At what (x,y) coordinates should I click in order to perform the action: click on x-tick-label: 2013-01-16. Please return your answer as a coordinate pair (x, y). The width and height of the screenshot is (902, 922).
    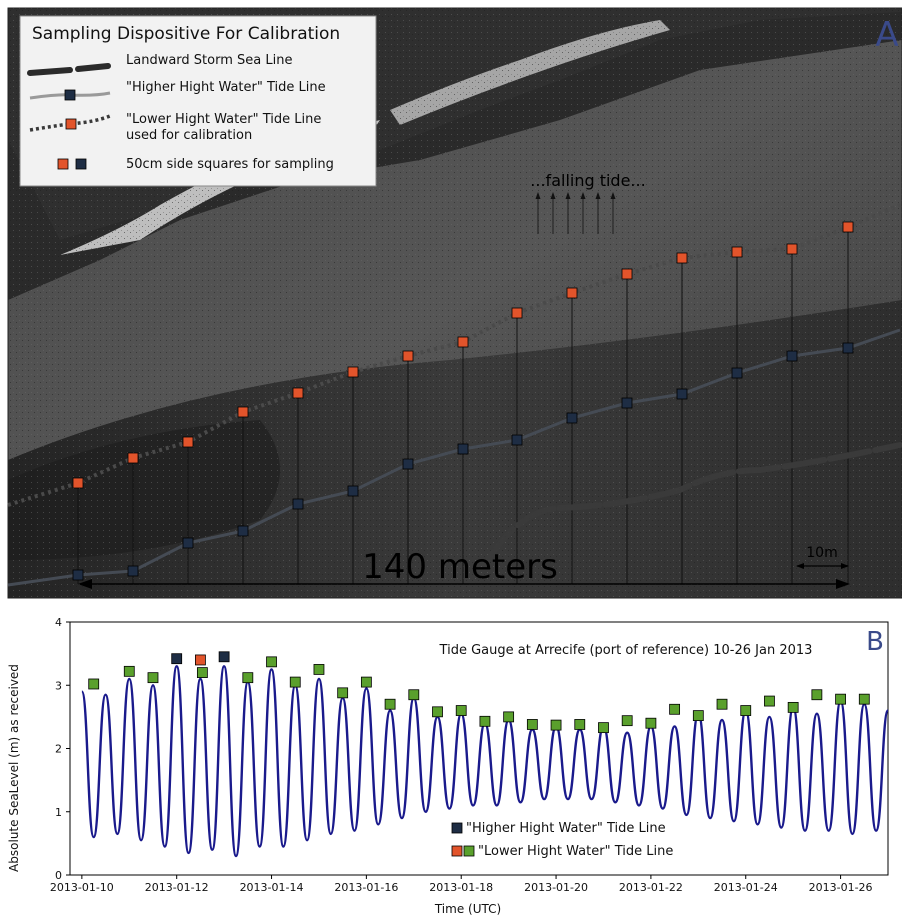
    Looking at the image, I should click on (366, 887).